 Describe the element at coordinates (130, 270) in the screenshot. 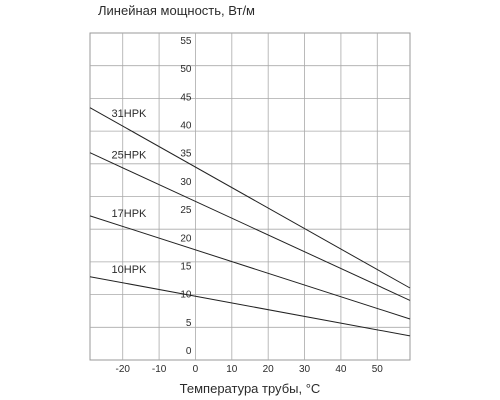

I see `series-label: 10HPK` at that location.